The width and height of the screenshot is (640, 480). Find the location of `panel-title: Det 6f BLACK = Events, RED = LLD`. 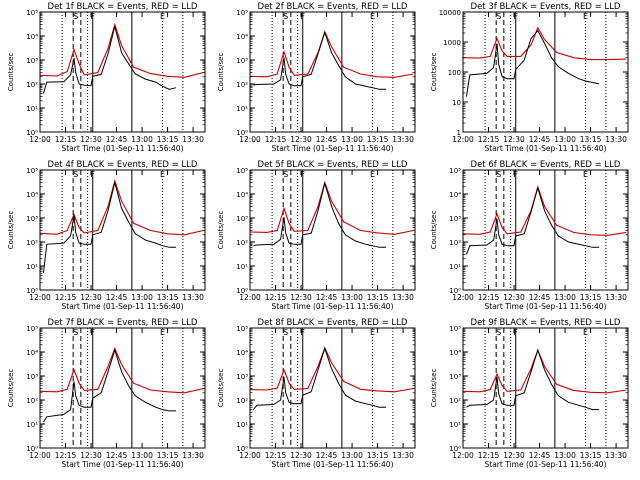

panel-title: Det 6f BLACK = Events, RED = LLD is located at coordinates (546, 165).